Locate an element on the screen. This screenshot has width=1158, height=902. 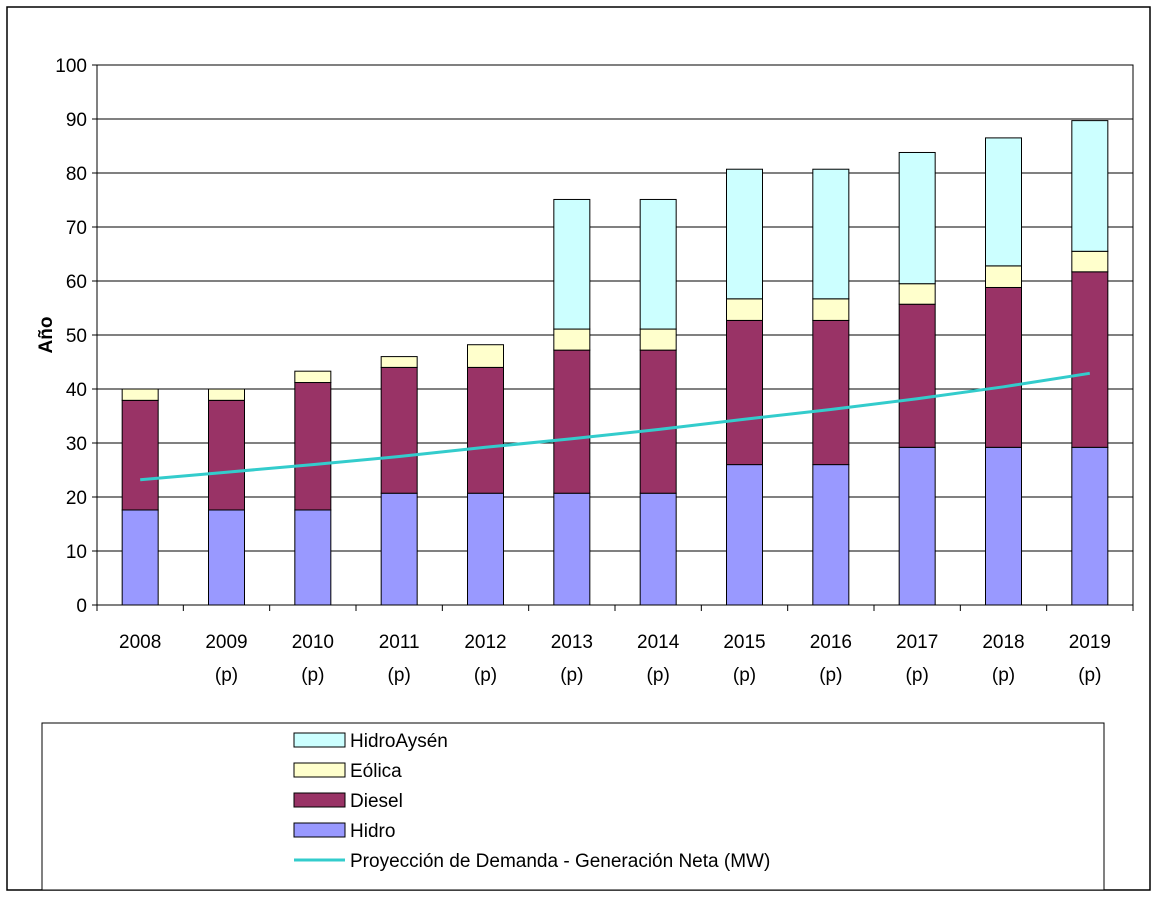
x-tick-label: 2016 is located at coordinates (831, 642).